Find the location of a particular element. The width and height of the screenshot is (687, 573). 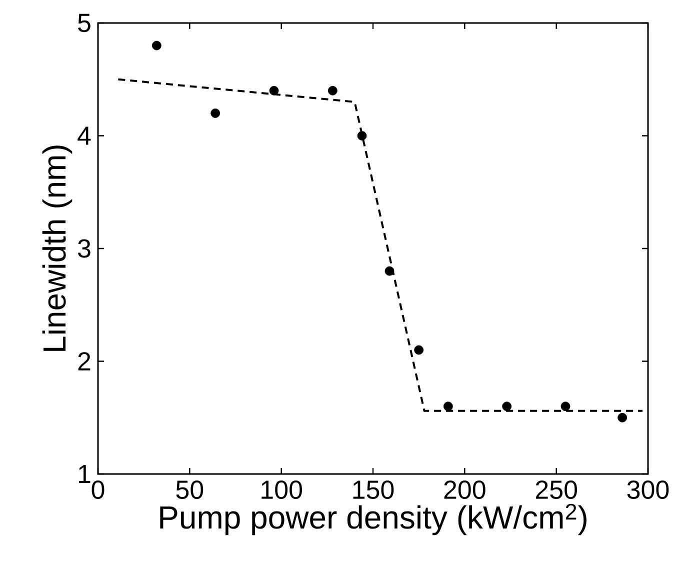

x-tick-label: 100 is located at coordinates (282, 489).